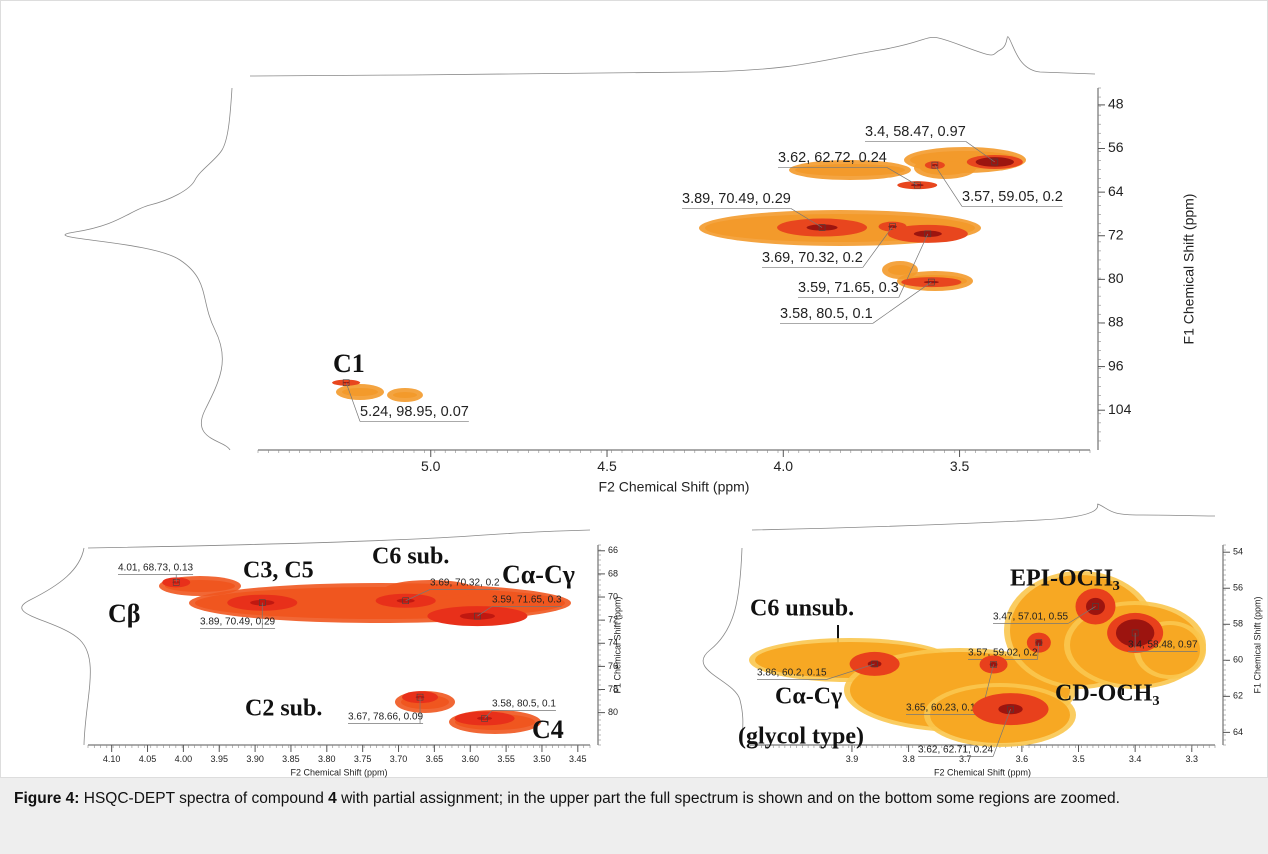  What do you see at coordinates (1163, 645) in the screenshot?
I see `peak-label: 3.4, 58.48, 0.97` at bounding box center [1163, 645].